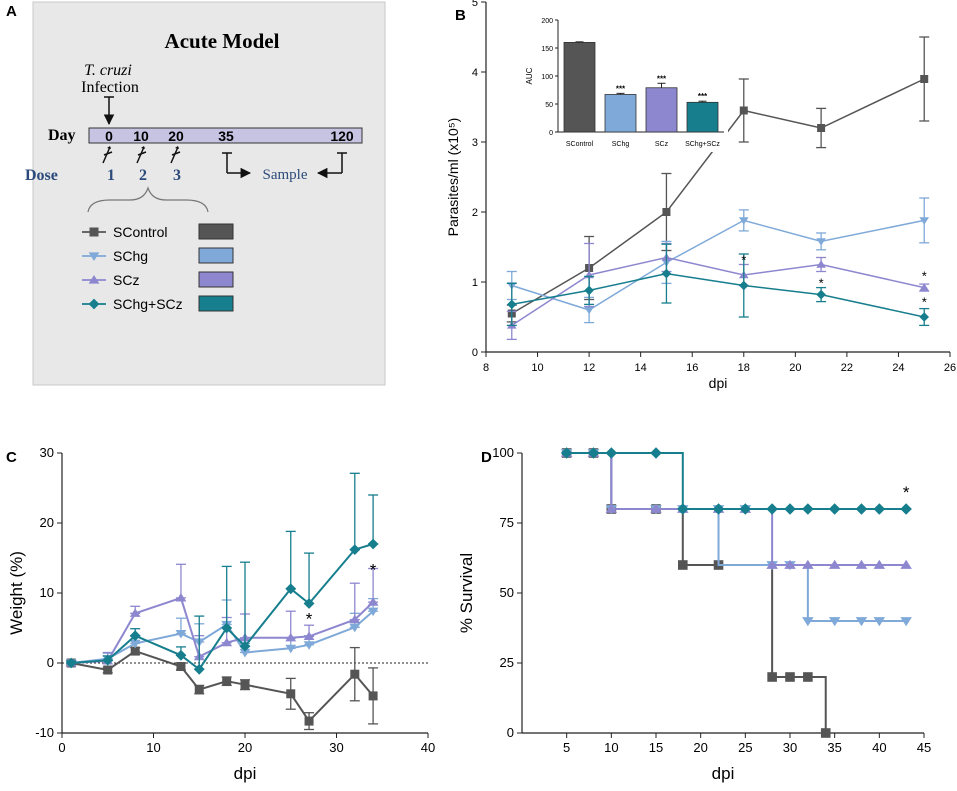 This screenshot has height=791, width=957. Describe the element at coordinates (216, 231) in the screenshot. I see `legend-swatch-scontrol` at that location.